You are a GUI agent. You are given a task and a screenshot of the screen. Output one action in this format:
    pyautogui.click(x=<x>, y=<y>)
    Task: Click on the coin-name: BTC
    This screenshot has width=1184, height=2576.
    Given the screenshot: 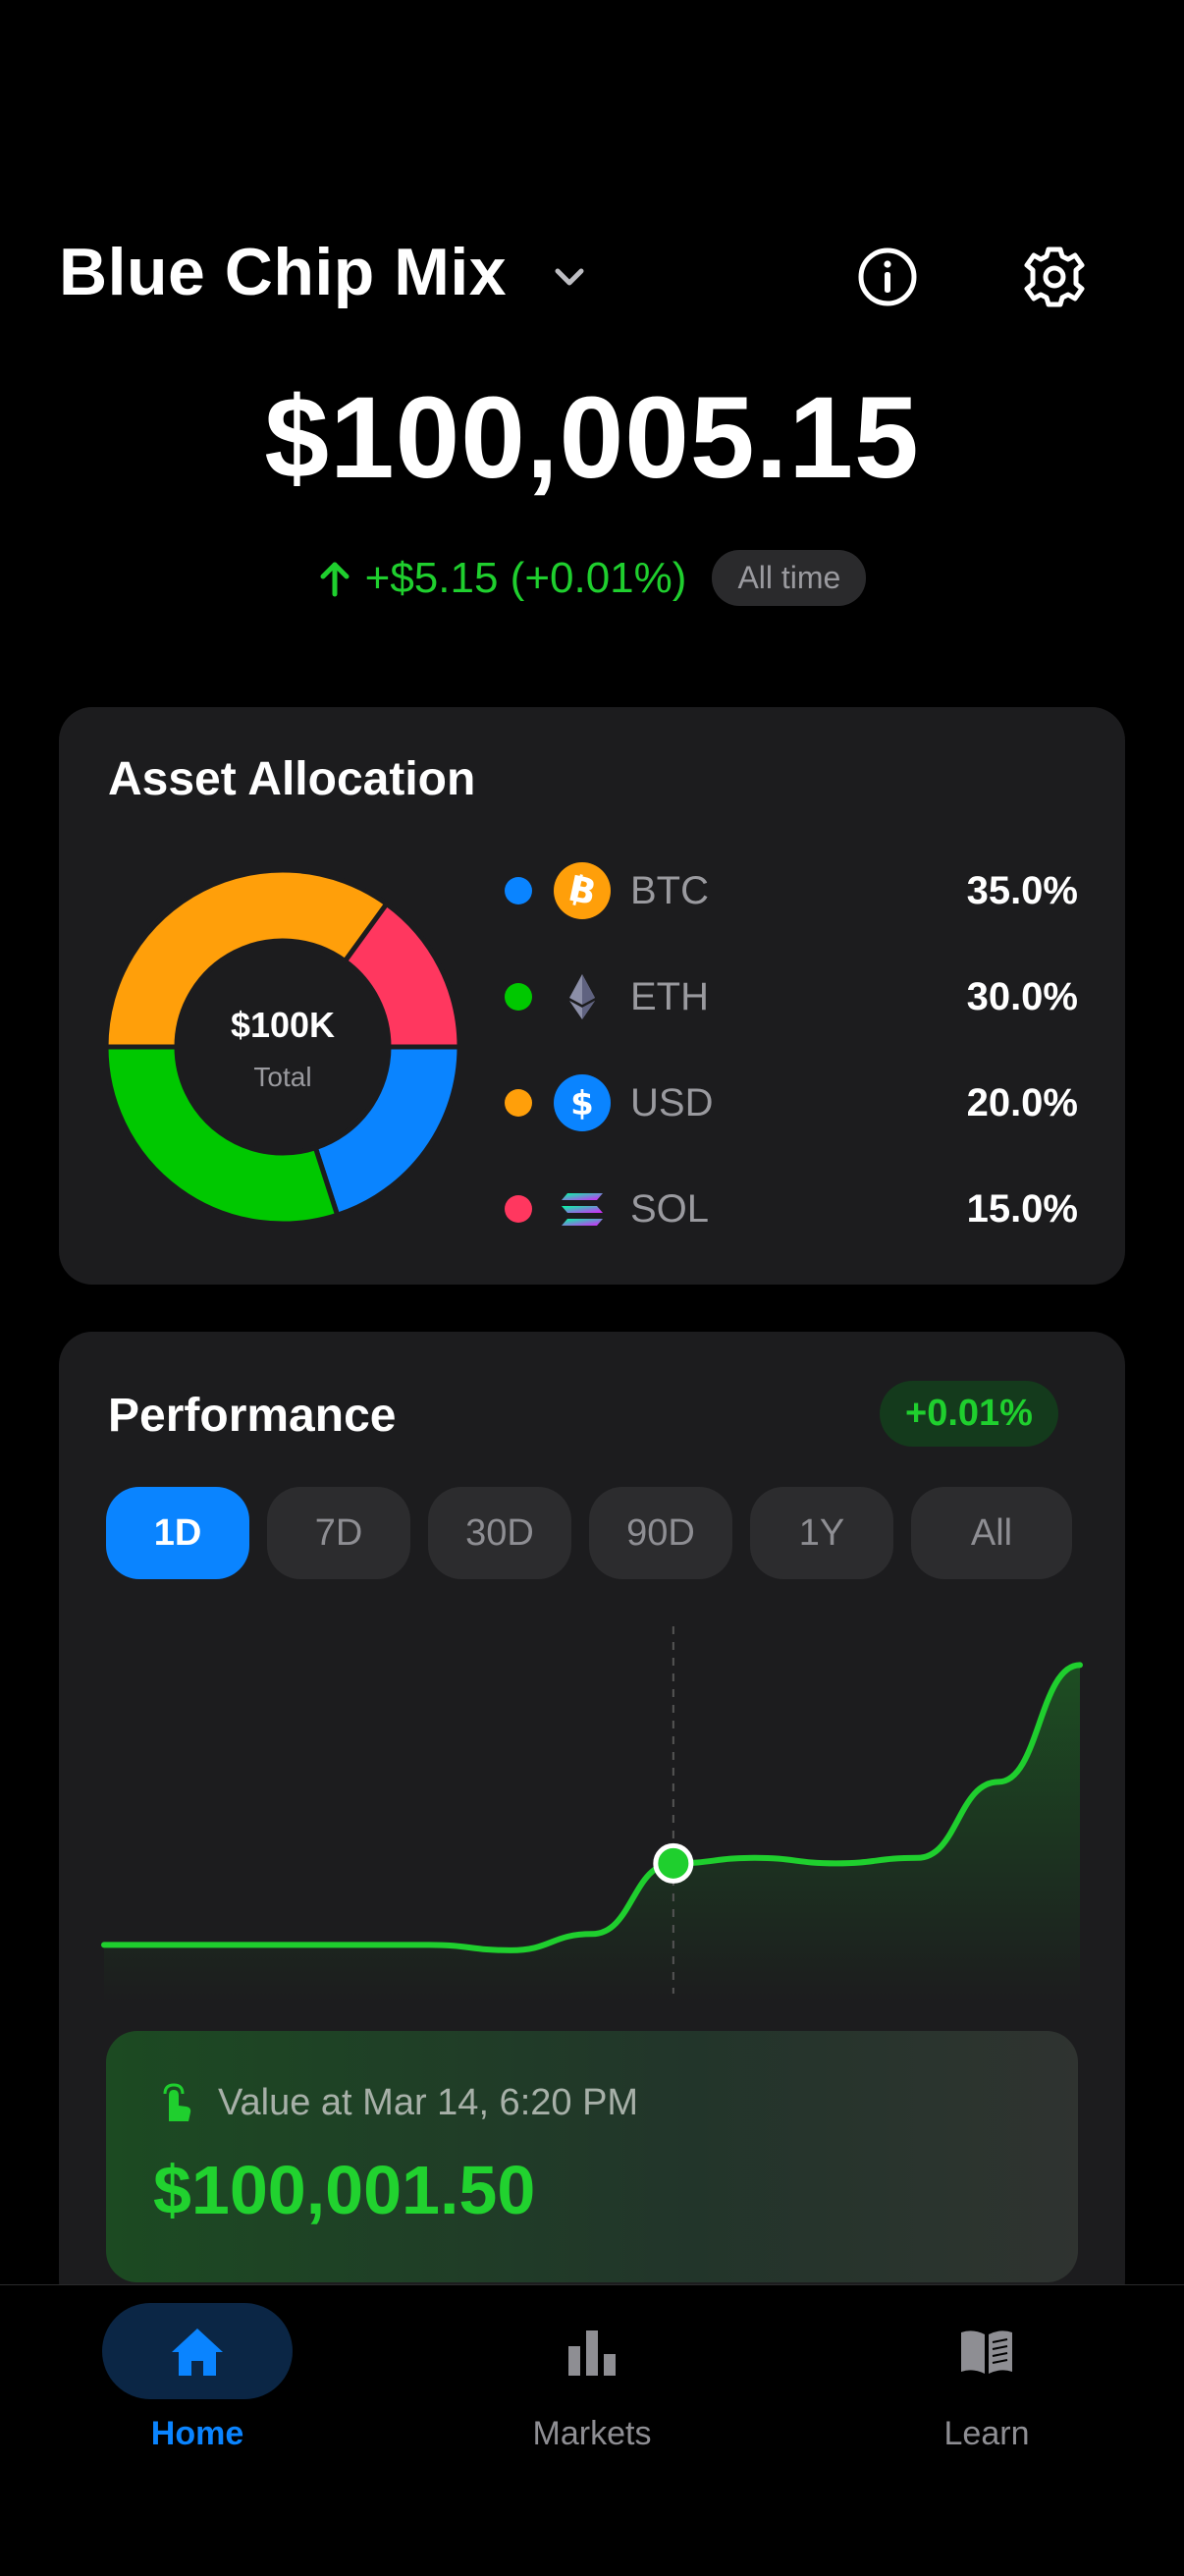 What is the action you would take?
    pyautogui.click(x=669, y=890)
    